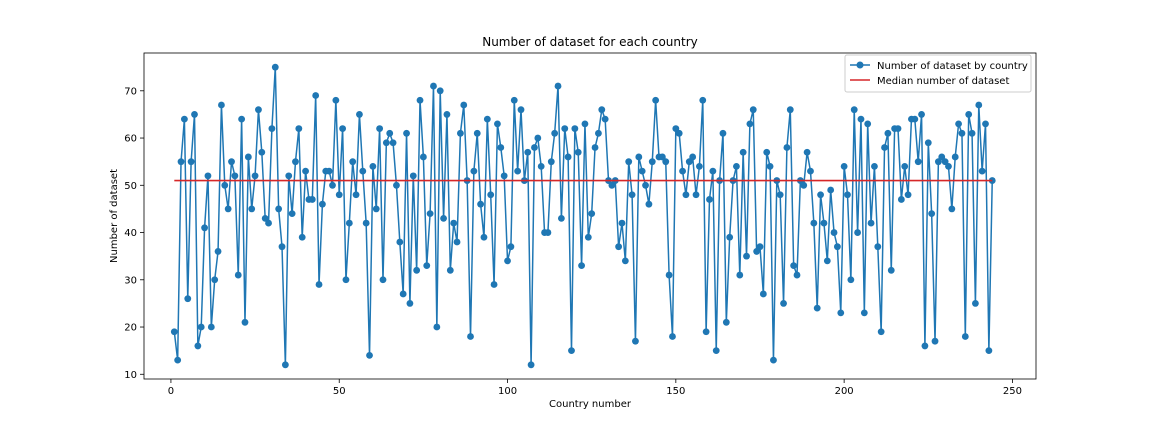  What do you see at coordinates (130, 233) in the screenshot?
I see `y-tick-label: 40` at bounding box center [130, 233].